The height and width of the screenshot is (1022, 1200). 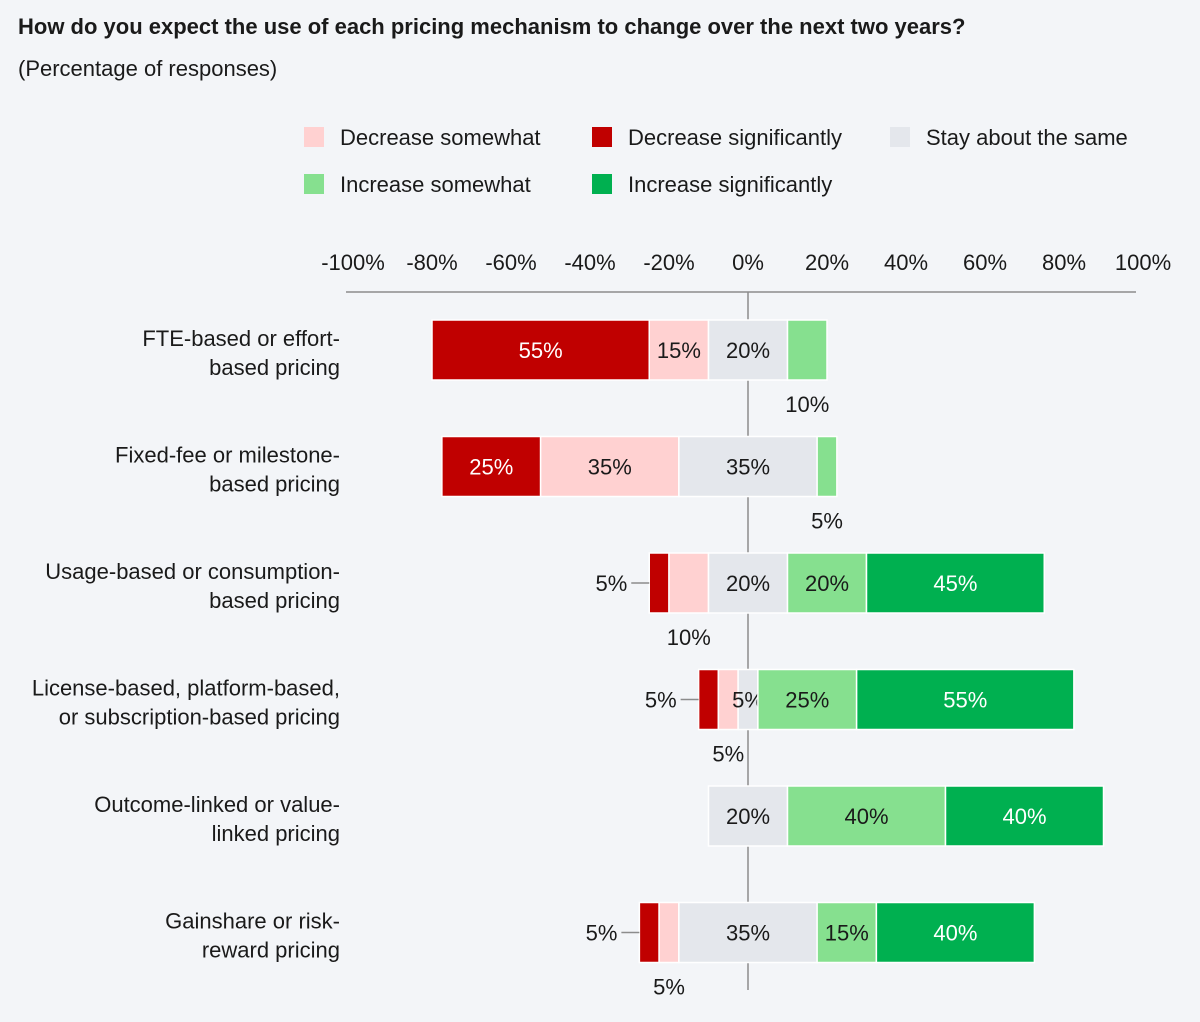 What do you see at coordinates (241, 338) in the screenshot?
I see `category-label: FTE-based or effort-` at bounding box center [241, 338].